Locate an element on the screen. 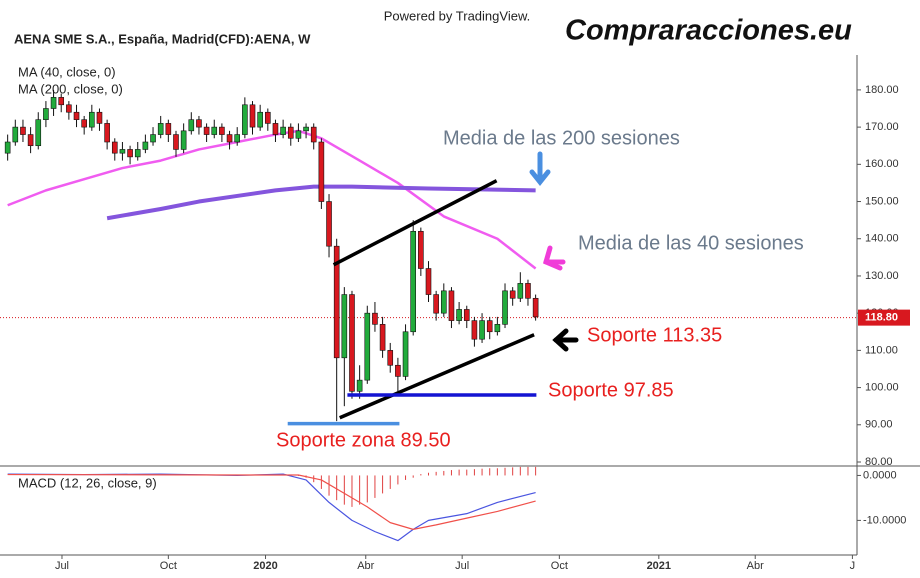 The image size is (920, 578). ma-line is located at coordinates (321, 202).